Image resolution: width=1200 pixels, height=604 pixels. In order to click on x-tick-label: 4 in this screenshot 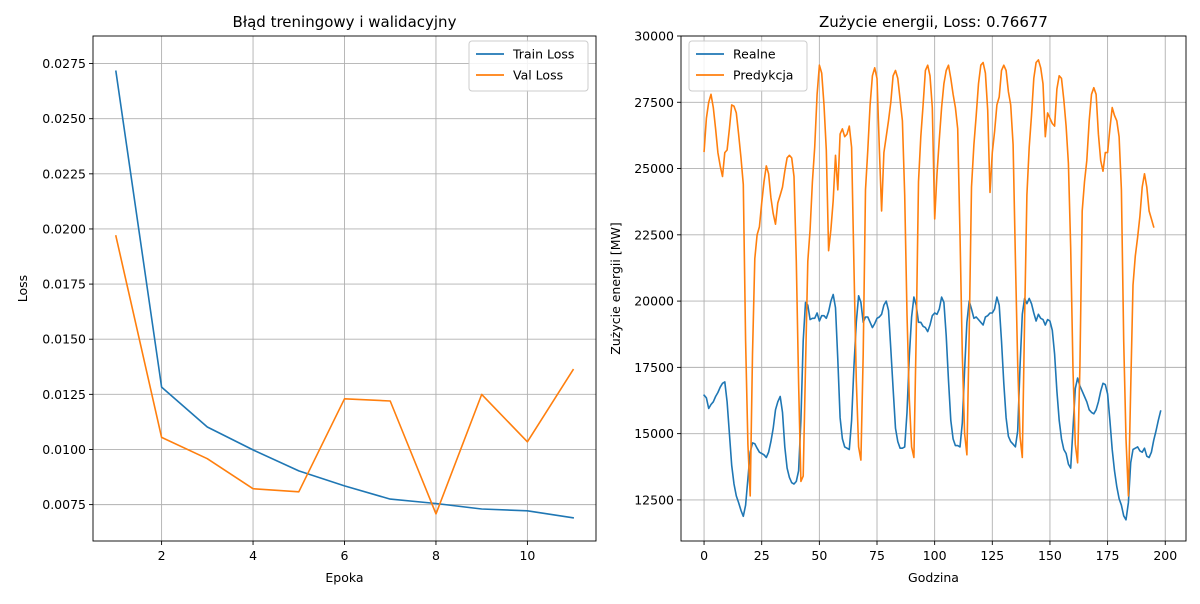, I will do `click(253, 555)`.